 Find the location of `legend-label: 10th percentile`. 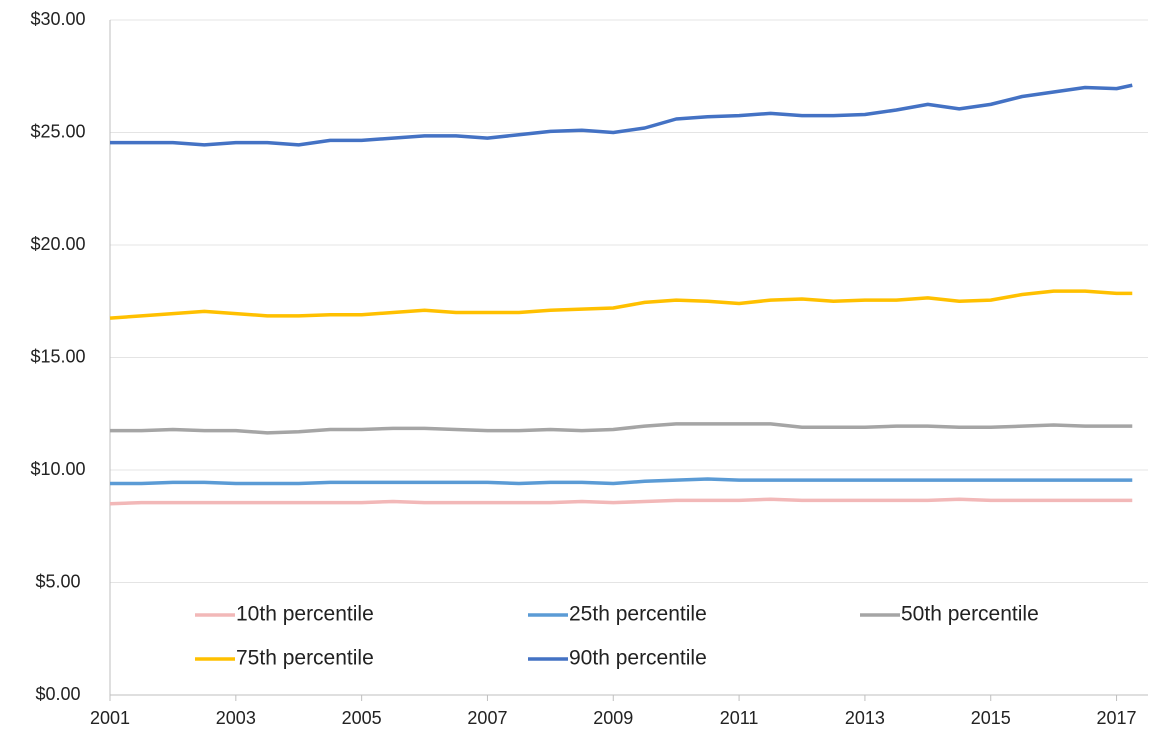

legend-label: 10th percentile is located at coordinates (305, 614).